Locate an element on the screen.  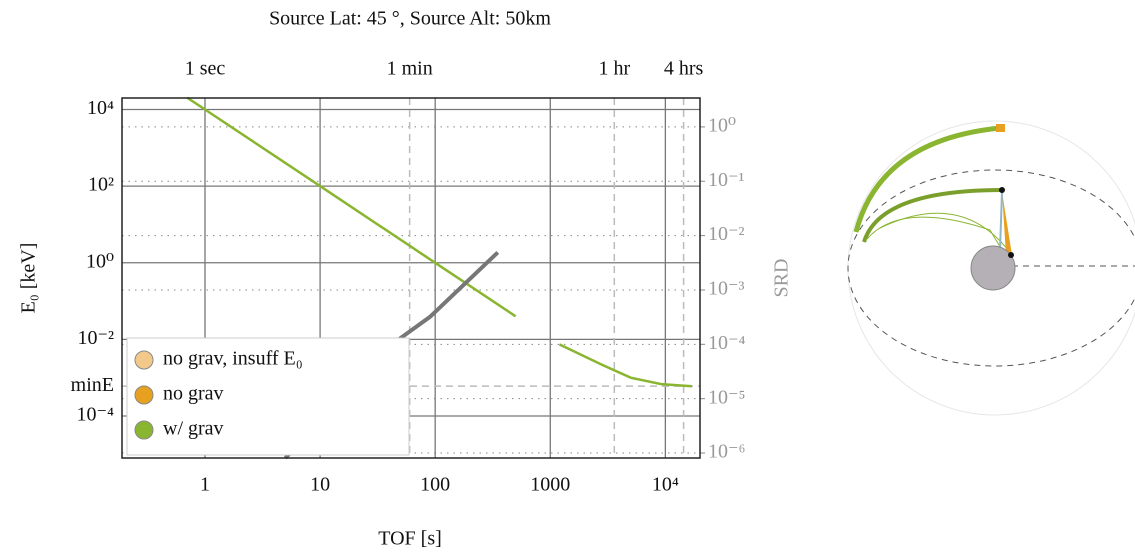
orbit-diagram is located at coordinates (991, 268).